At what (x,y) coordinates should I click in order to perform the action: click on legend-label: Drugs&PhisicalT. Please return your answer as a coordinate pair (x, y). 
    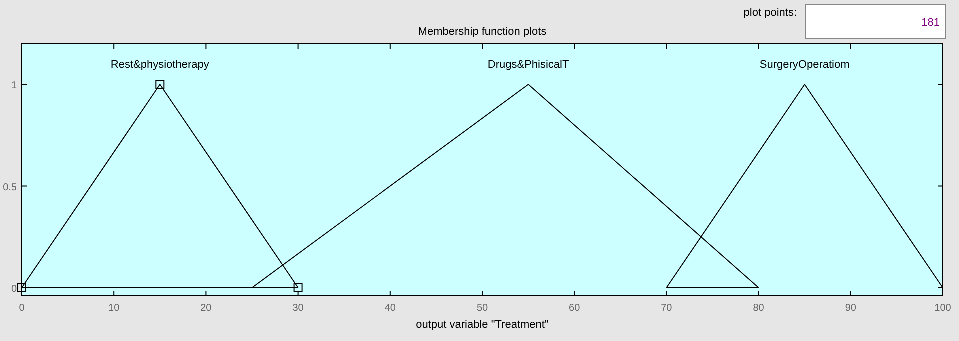
    Looking at the image, I should click on (529, 65).